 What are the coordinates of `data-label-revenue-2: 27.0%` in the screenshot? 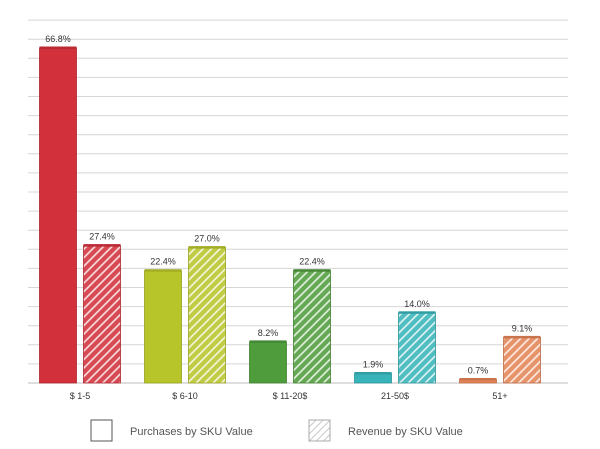 It's located at (207, 239).